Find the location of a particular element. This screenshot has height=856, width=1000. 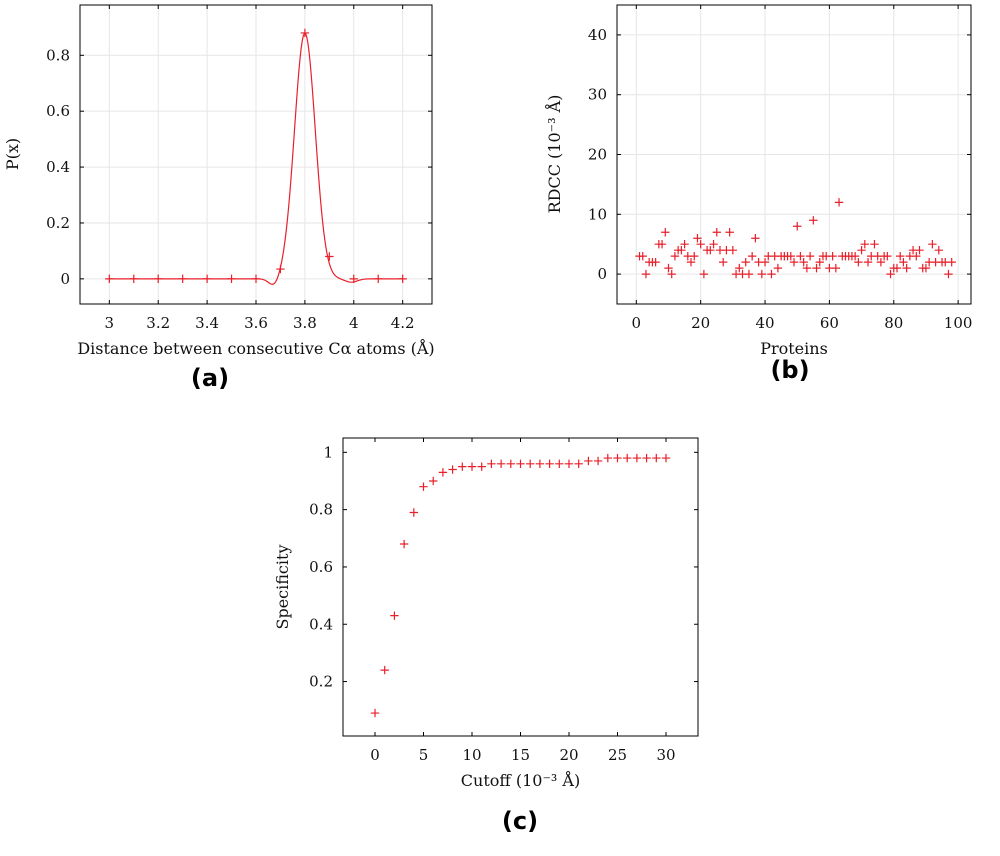

x-tick-label-b-0: 0 is located at coordinates (637, 323).